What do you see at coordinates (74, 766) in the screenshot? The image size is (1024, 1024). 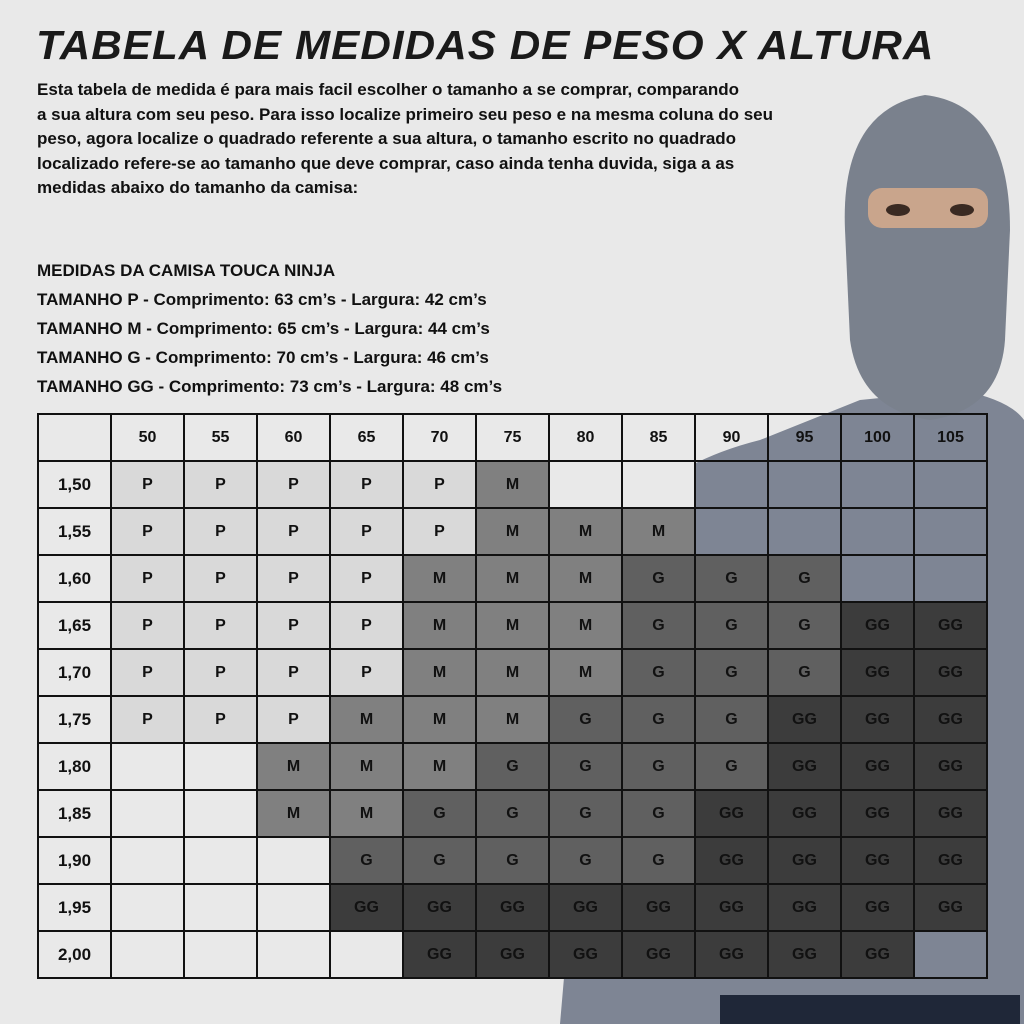 I see `height-label: 1,80` at bounding box center [74, 766].